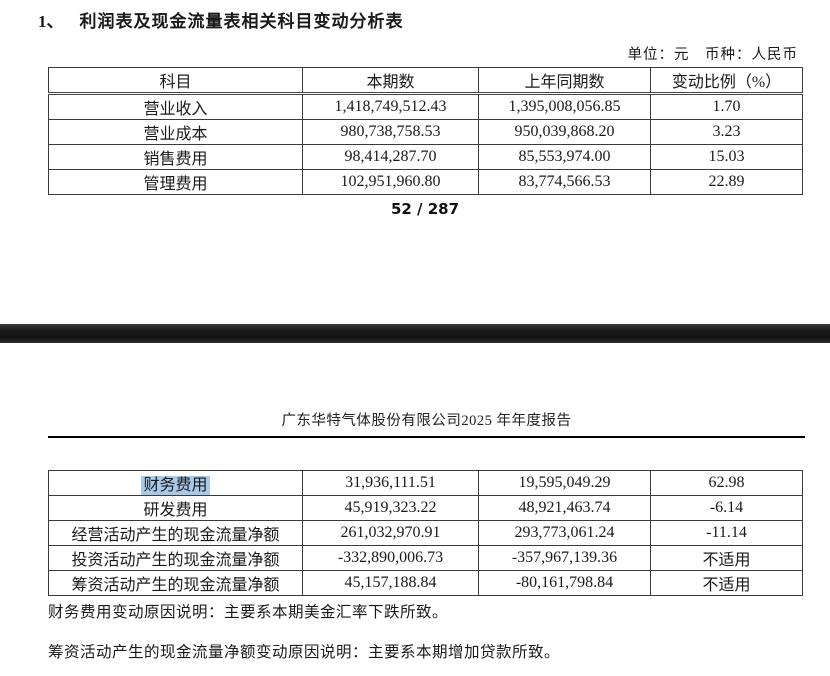 The image size is (830, 676). What do you see at coordinates (726, 182) in the screenshot?
I see `value-cell: 22.89` at bounding box center [726, 182].